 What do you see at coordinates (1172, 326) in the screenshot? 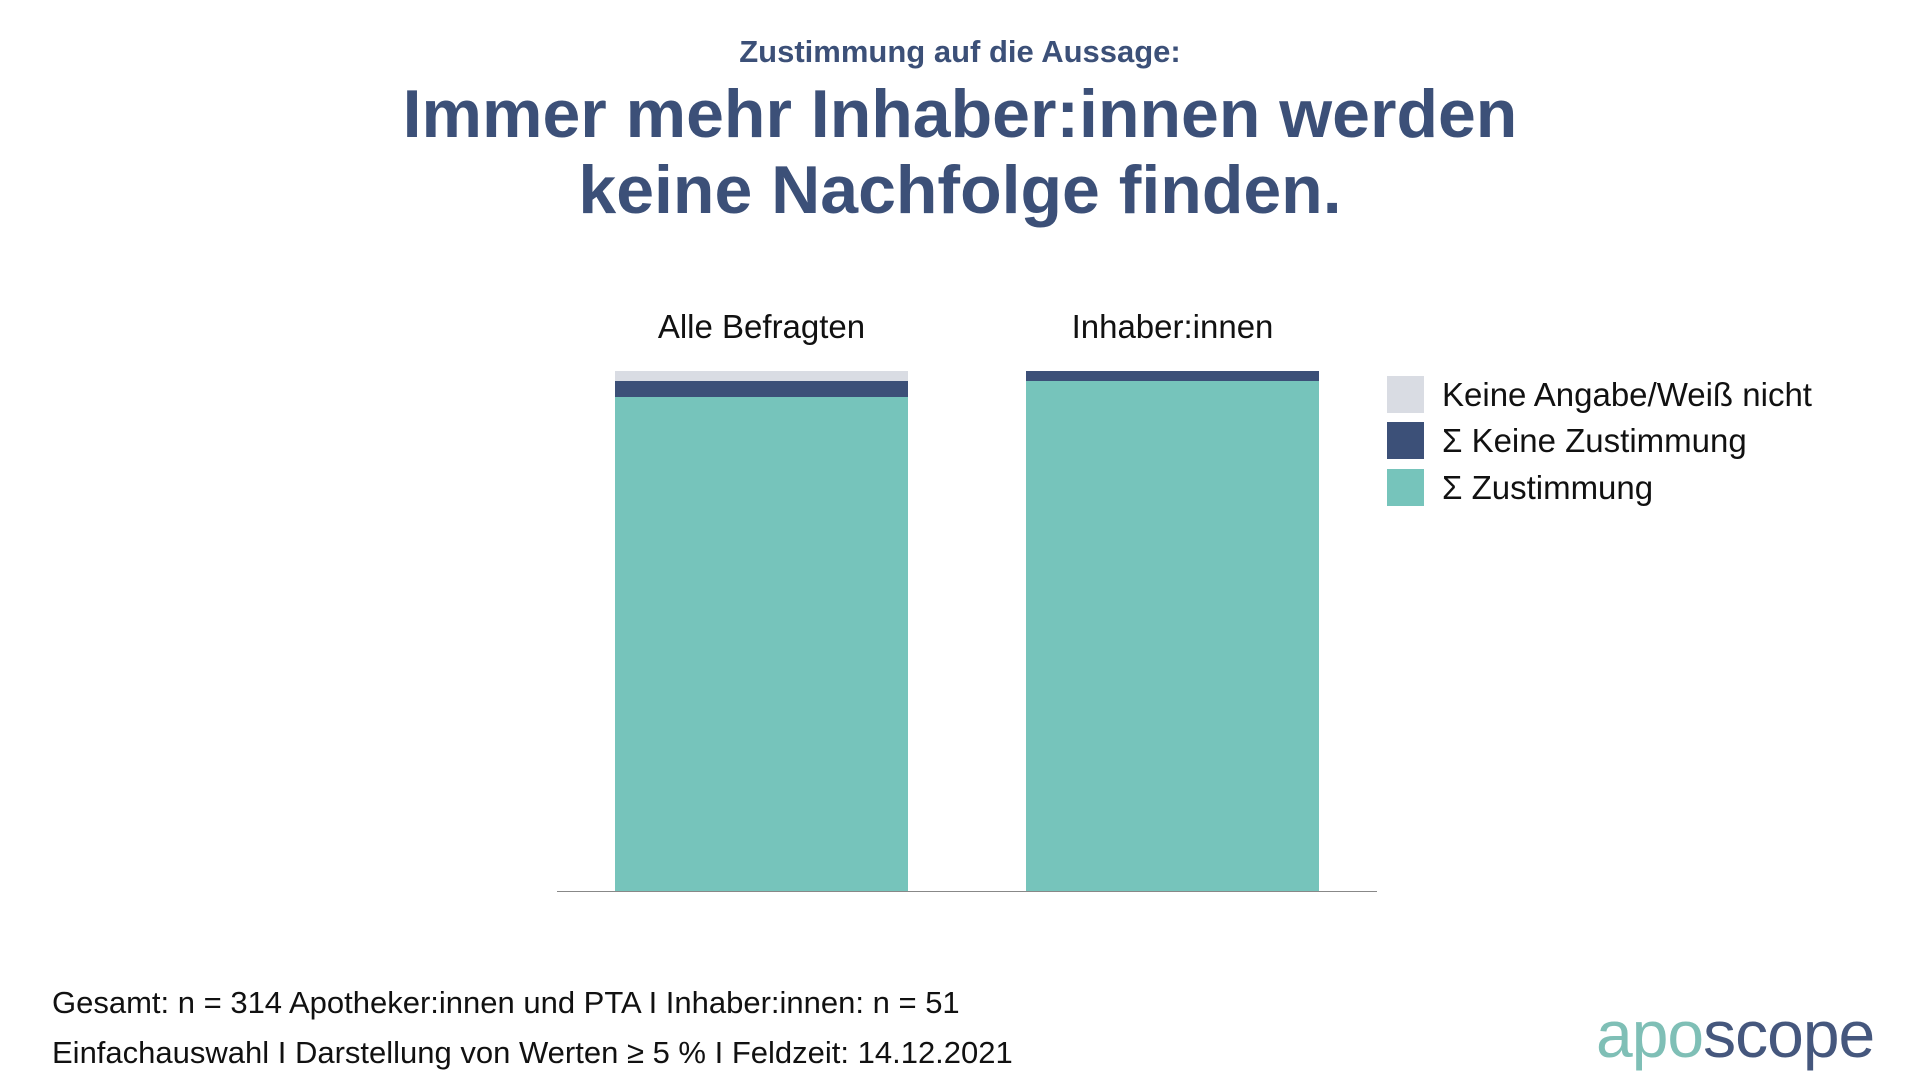
I see `category-label-inhaber: Inhaber:innen` at bounding box center [1172, 326].